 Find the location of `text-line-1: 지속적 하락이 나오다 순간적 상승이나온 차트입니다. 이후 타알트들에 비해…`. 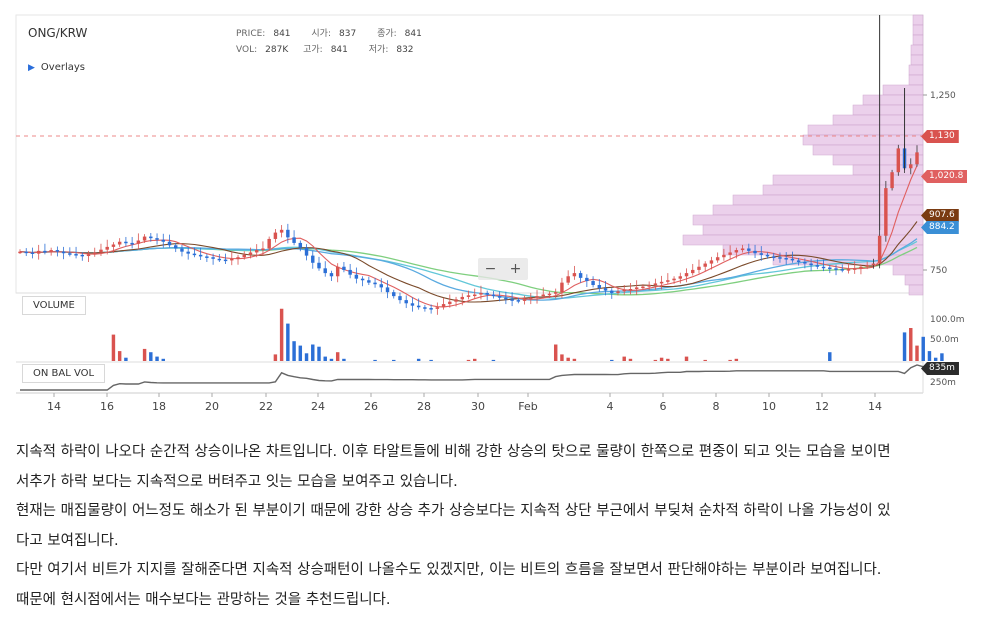

text-line-1: 지속적 하락이 나오다 순간적 상승이나온 차트입니다. 이후 타알트들에 비해… is located at coordinates (453, 452).